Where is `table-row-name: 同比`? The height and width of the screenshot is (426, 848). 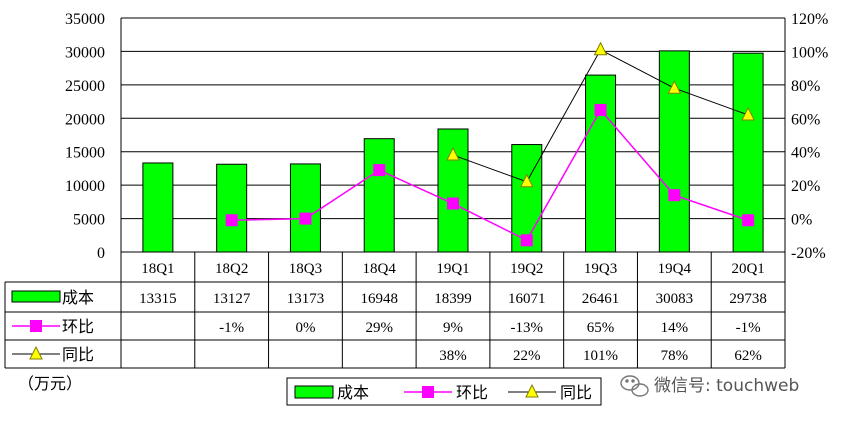
table-row-name: 同比 is located at coordinates (78, 354).